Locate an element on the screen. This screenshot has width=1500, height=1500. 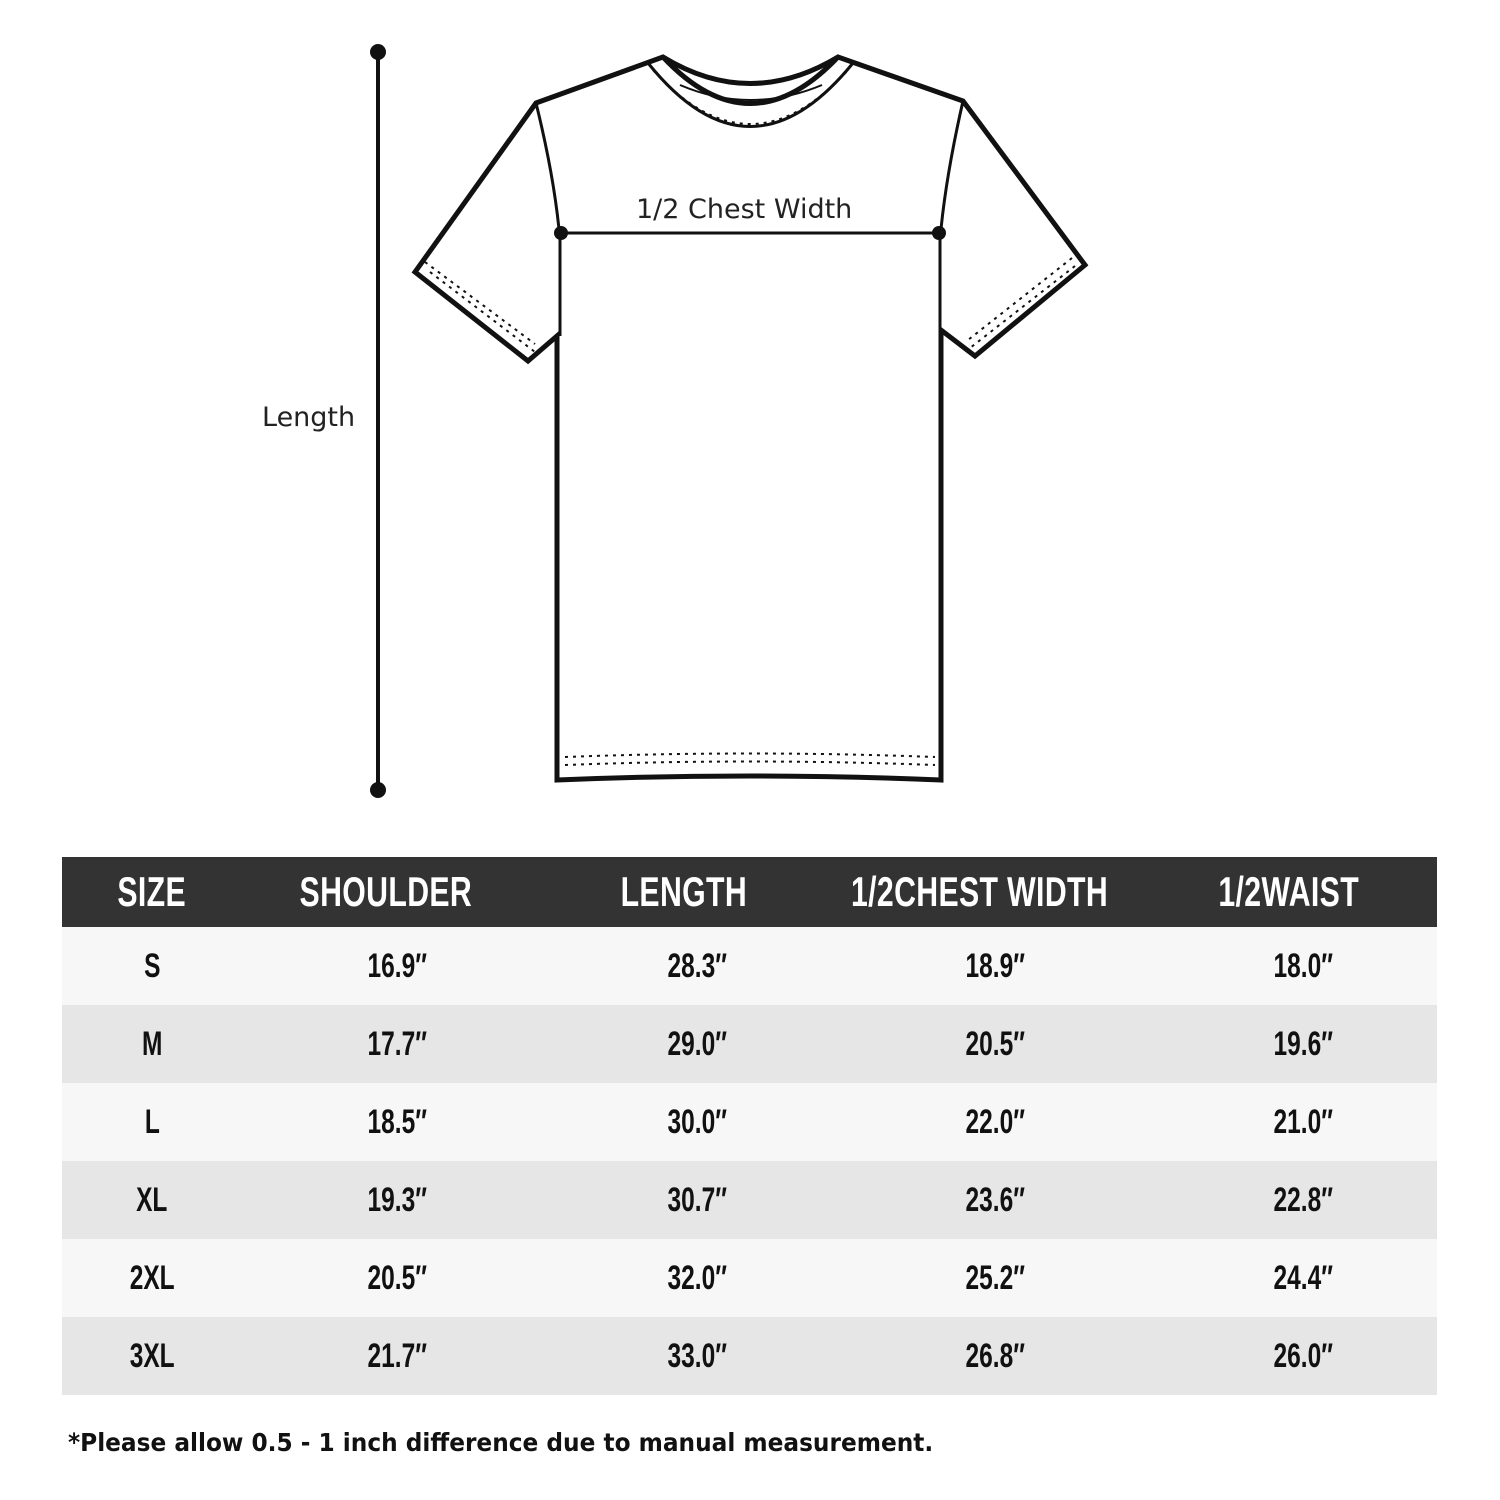
cell-value: 26.8″ is located at coordinates (995, 1355).